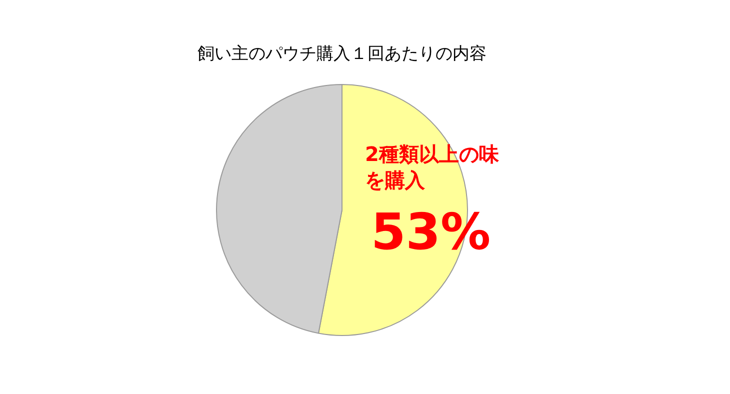 This screenshot has width=730, height=394. I want to click on data-label: 53%, so click(430, 232).